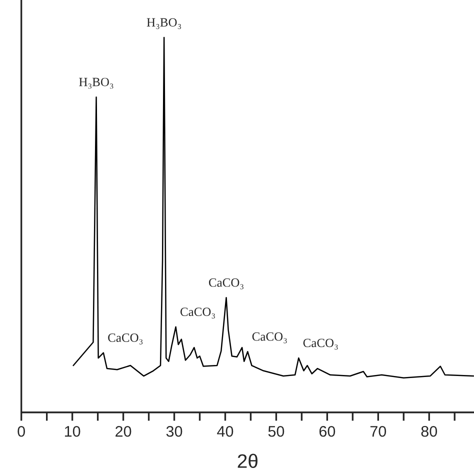 This screenshot has height=474, width=474. I want to click on x-tick-label: 0, so click(21, 431).